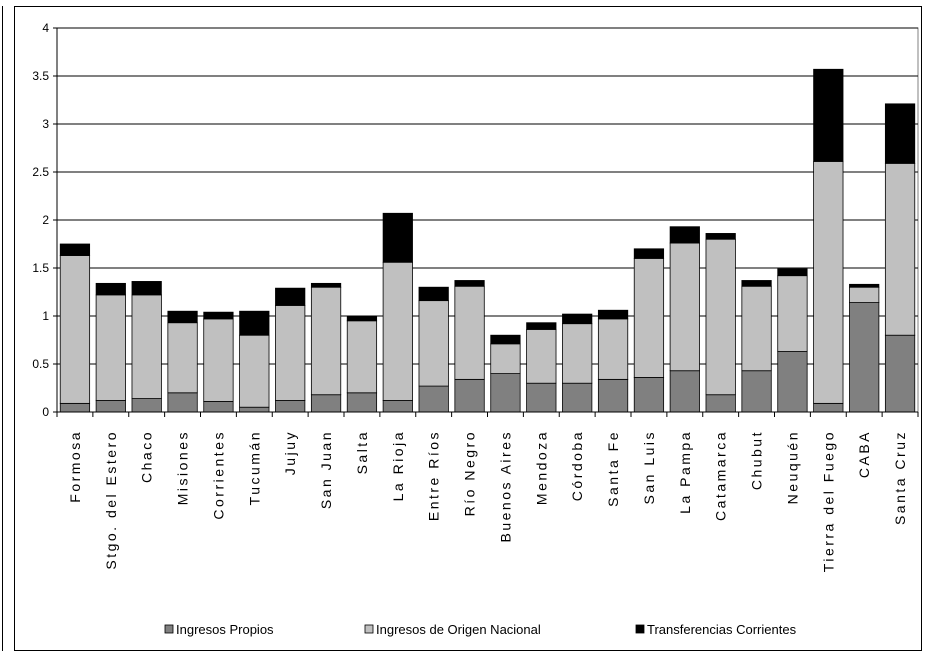  What do you see at coordinates (613, 468) in the screenshot?
I see `x-category-label: Santa Fe` at bounding box center [613, 468].